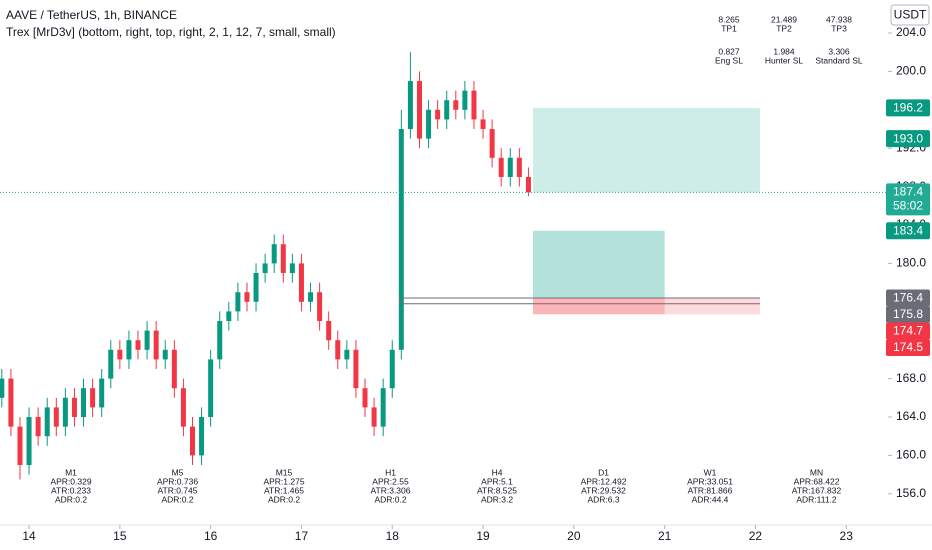 The height and width of the screenshot is (550, 932). What do you see at coordinates (497, 481) in the screenshot?
I see `stat-apr: APR:5.1` at bounding box center [497, 481].